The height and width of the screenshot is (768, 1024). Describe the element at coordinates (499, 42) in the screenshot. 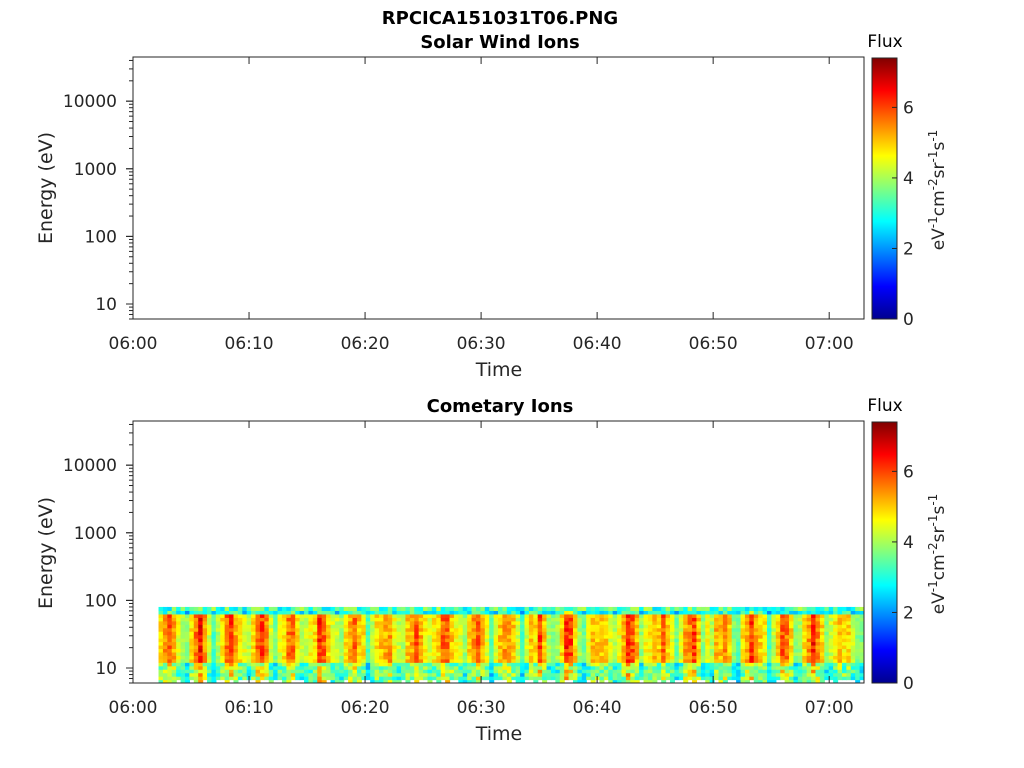

I see `panel-title-solar-wind: Solar Wind Ions` at that location.